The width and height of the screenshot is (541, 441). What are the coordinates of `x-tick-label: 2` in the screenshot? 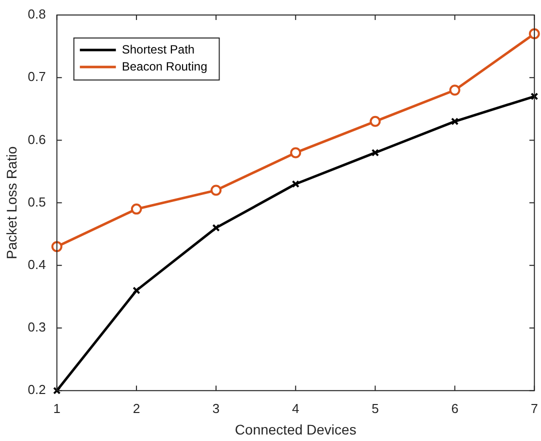 It's located at (136, 408).